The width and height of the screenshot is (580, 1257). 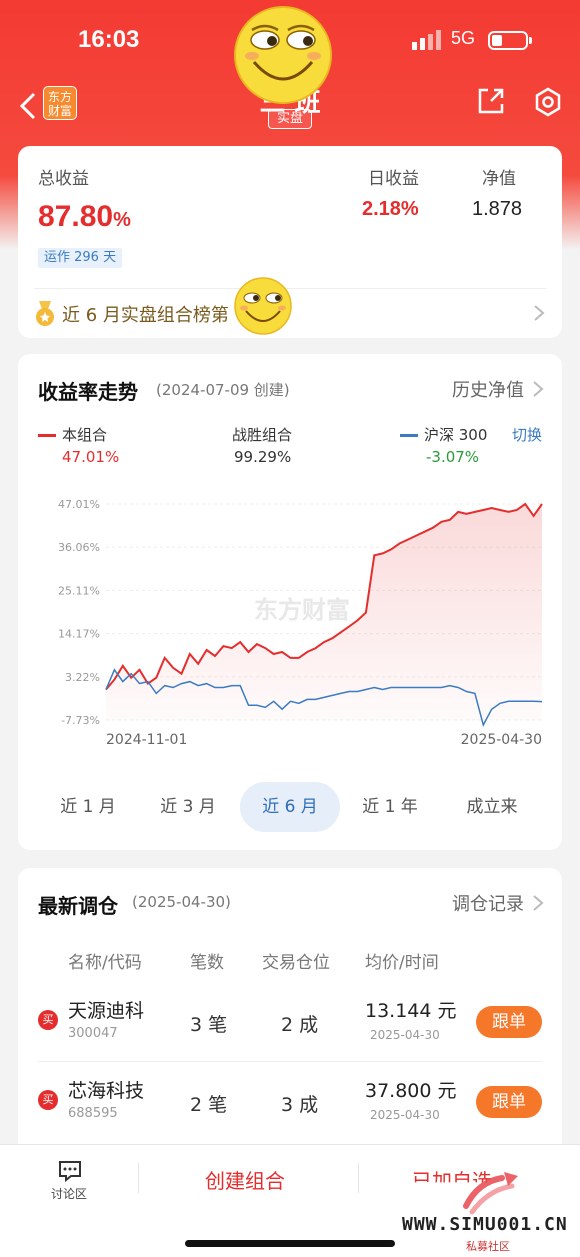 What do you see at coordinates (188, 807) in the screenshot?
I see `range-3-months: 近 3 月` at bounding box center [188, 807].